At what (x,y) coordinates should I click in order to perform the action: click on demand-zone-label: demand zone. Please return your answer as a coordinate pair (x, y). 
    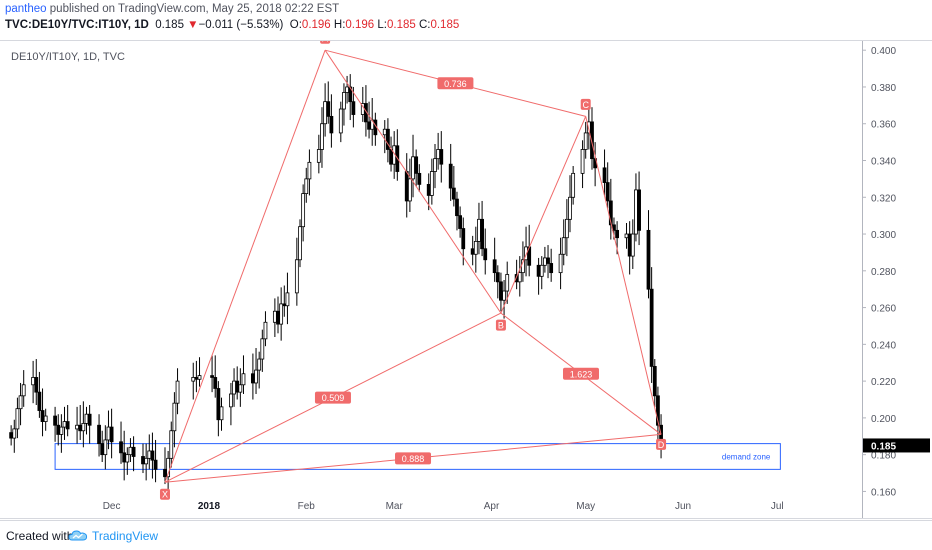
    Looking at the image, I should click on (746, 456).